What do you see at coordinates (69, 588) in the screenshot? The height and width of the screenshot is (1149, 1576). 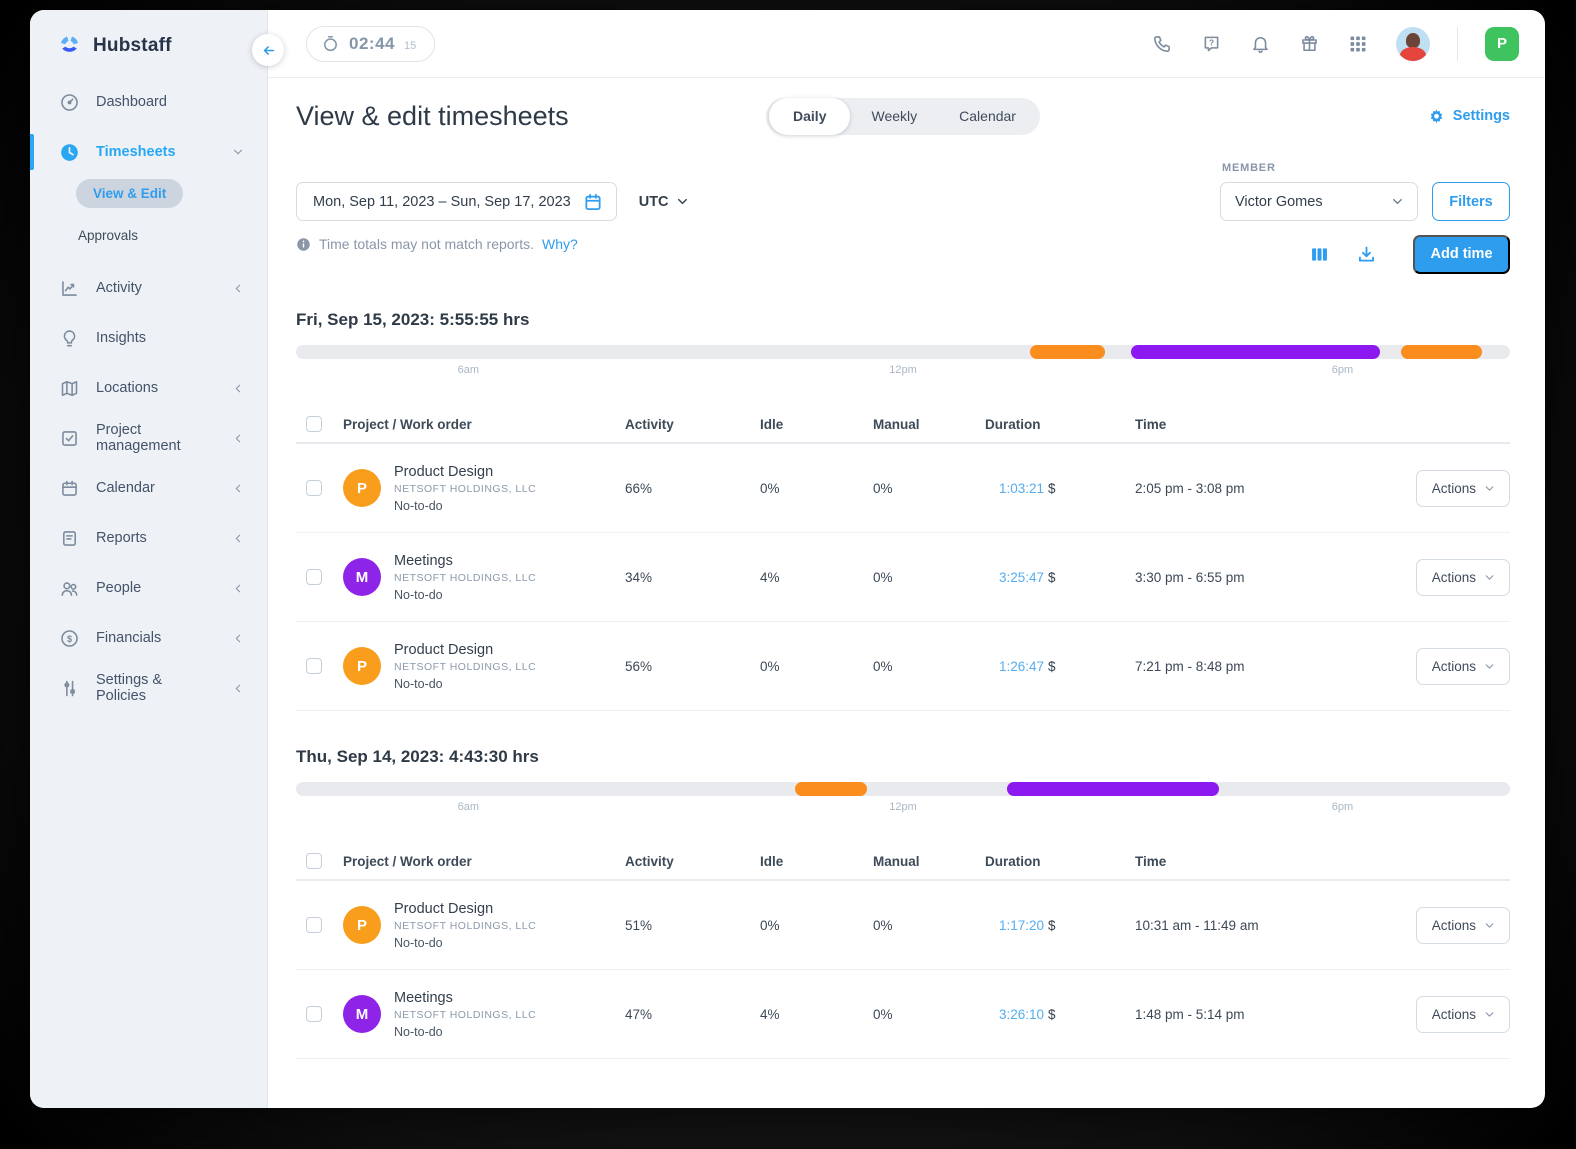 I see `people-icon` at bounding box center [69, 588].